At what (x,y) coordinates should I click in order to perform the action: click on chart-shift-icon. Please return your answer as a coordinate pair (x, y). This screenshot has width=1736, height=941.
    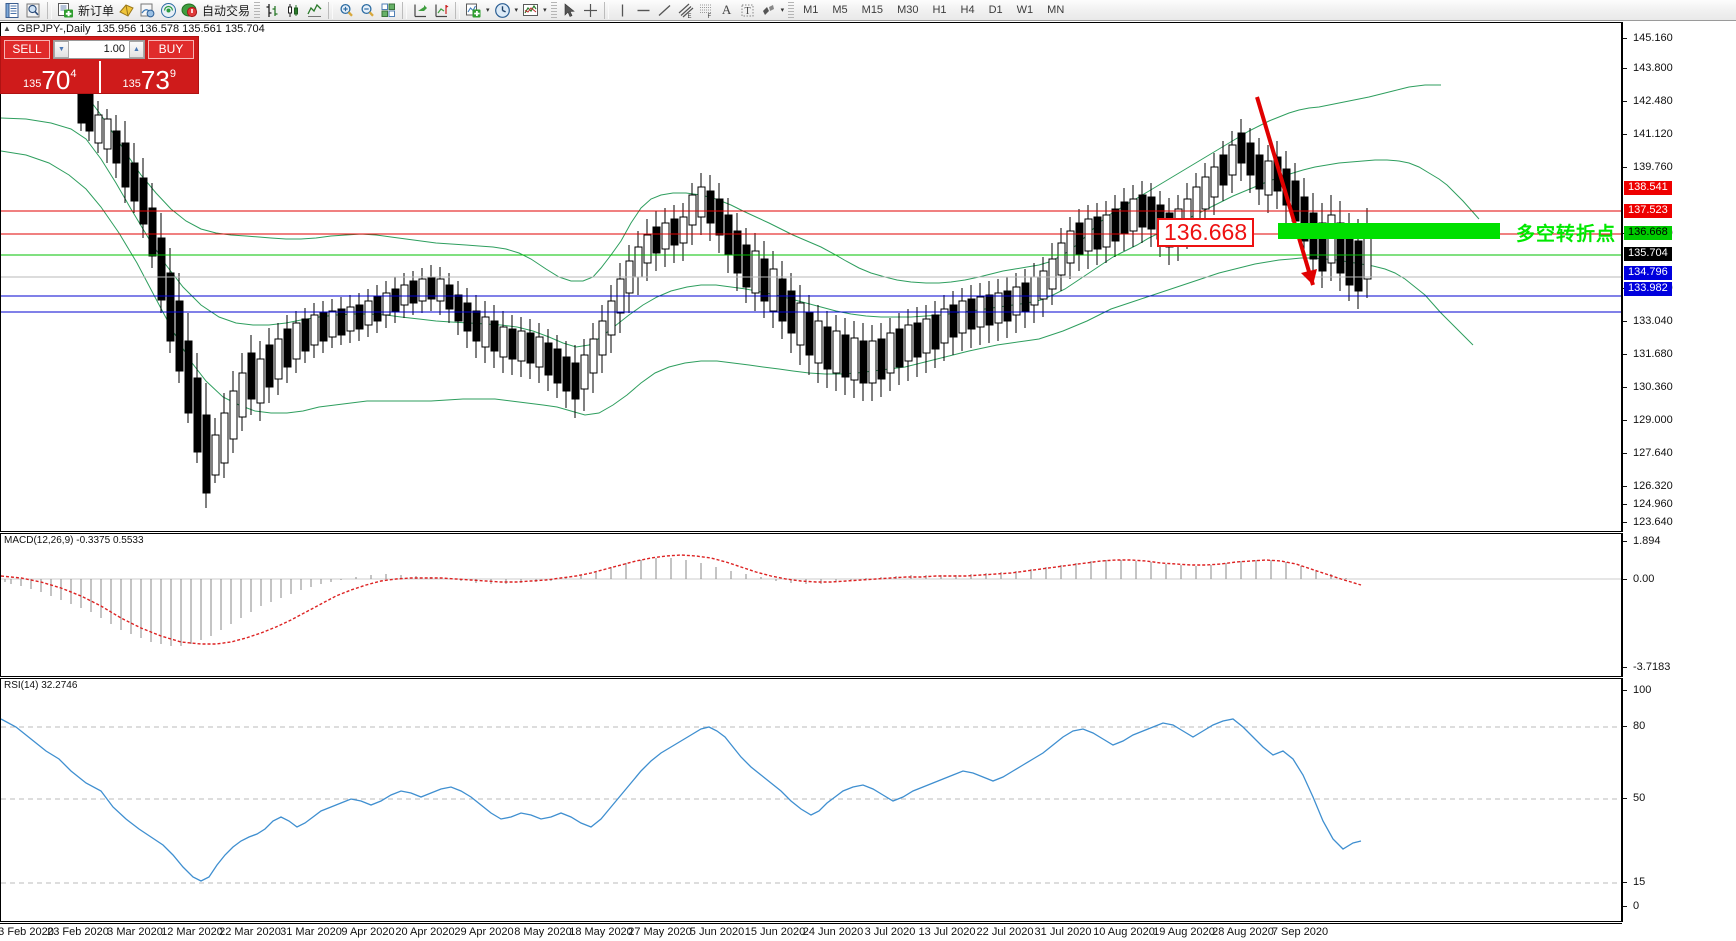
    Looking at the image, I should click on (441, 10).